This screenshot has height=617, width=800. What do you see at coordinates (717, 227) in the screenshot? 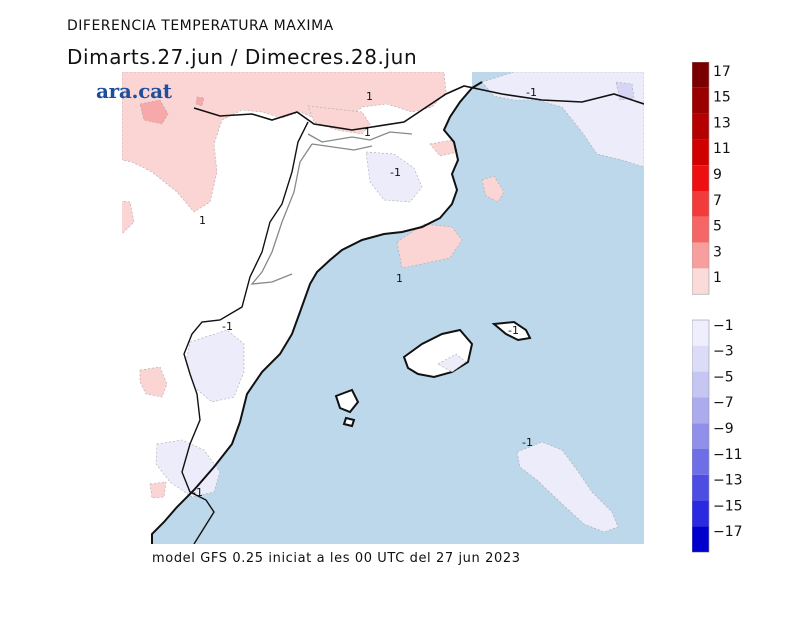
I see `legend-label: 5` at bounding box center [717, 227].